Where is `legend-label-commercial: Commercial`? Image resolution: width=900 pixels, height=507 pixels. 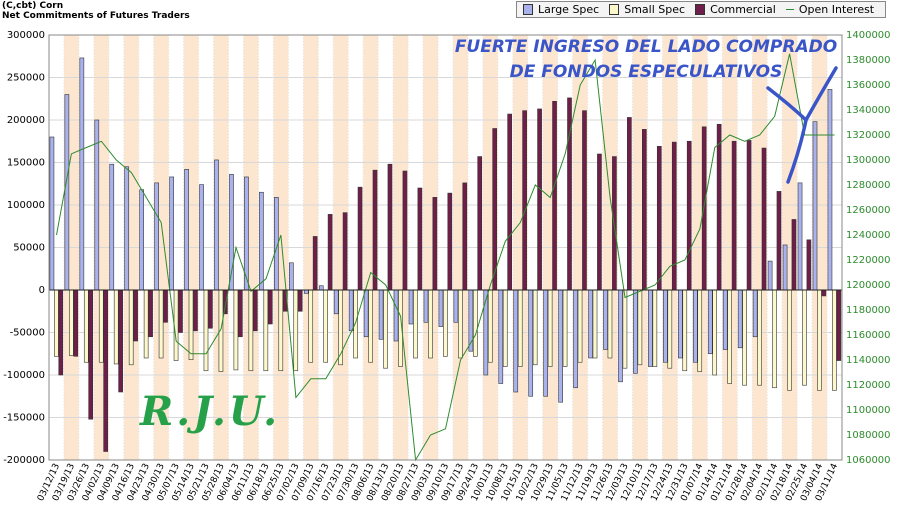 legend-label-commercial: Commercial is located at coordinates (743, 9).